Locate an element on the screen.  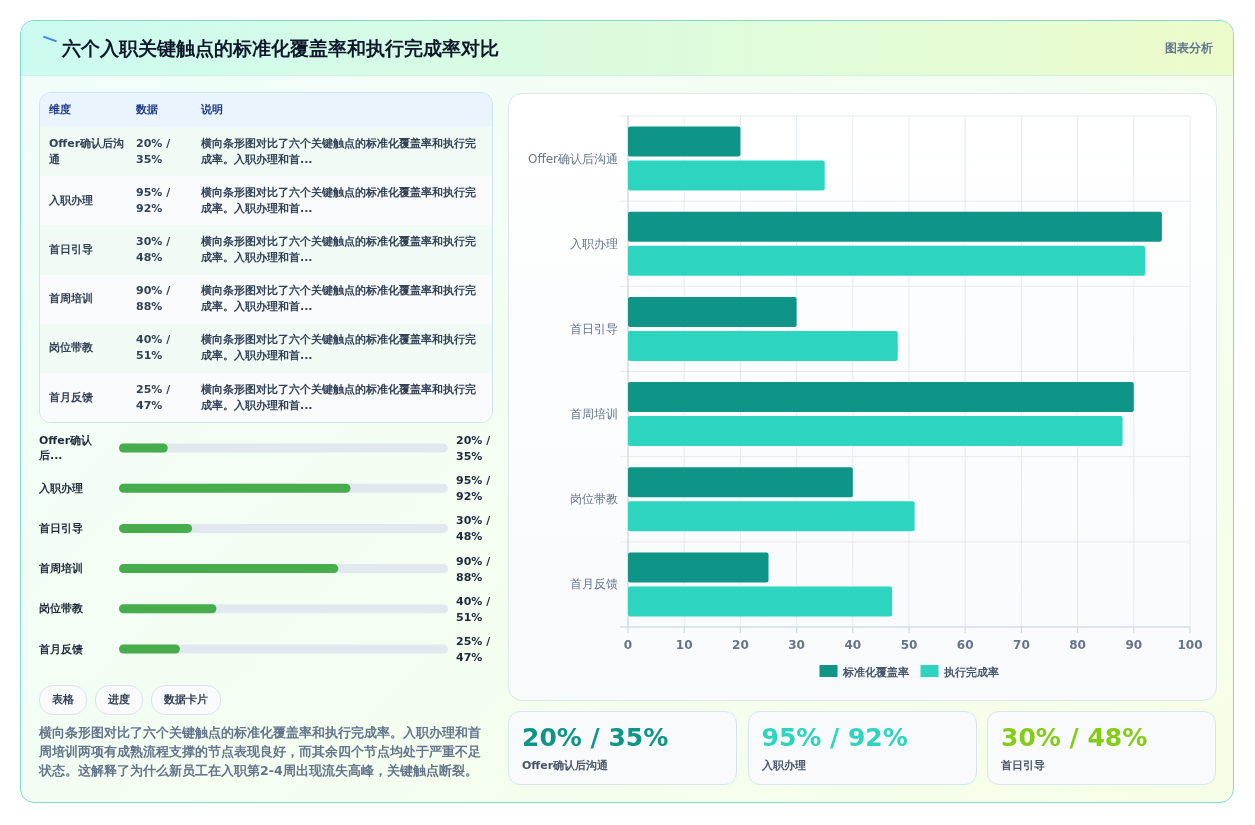
x-tick-label: 60 is located at coordinates (965, 645).